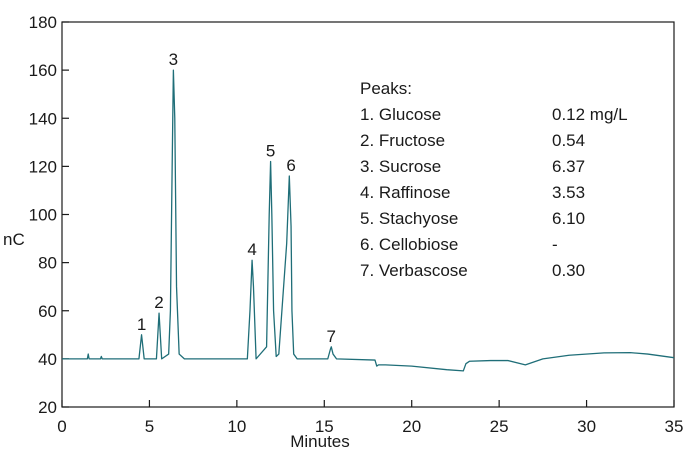 This screenshot has width=688, height=456. I want to click on legend-peak-amount: 6.10, so click(568, 218).